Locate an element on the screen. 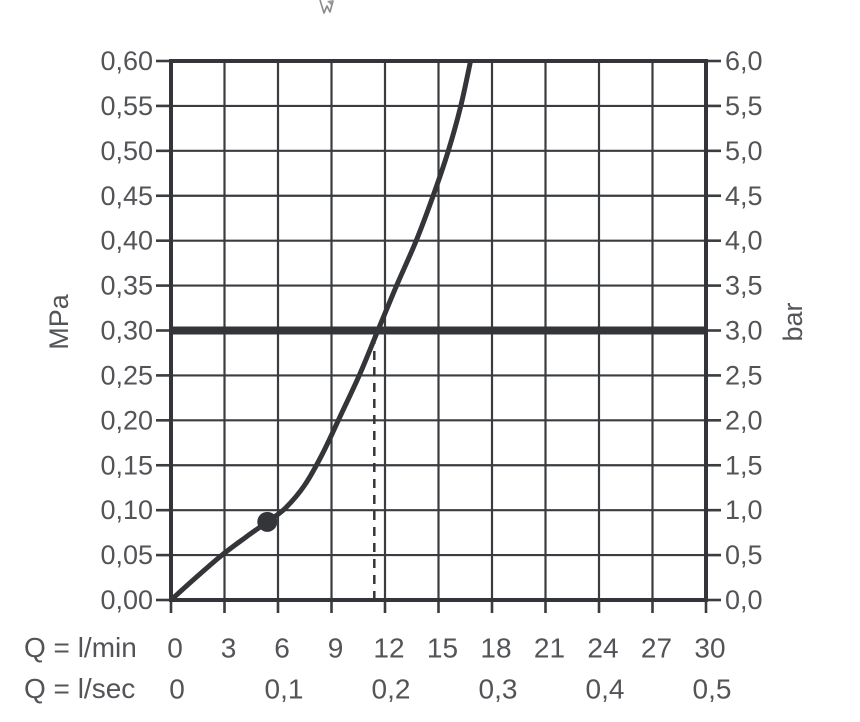 This screenshot has height=722, width=860. x-lsec-tick-label: 0 is located at coordinates (177, 689).